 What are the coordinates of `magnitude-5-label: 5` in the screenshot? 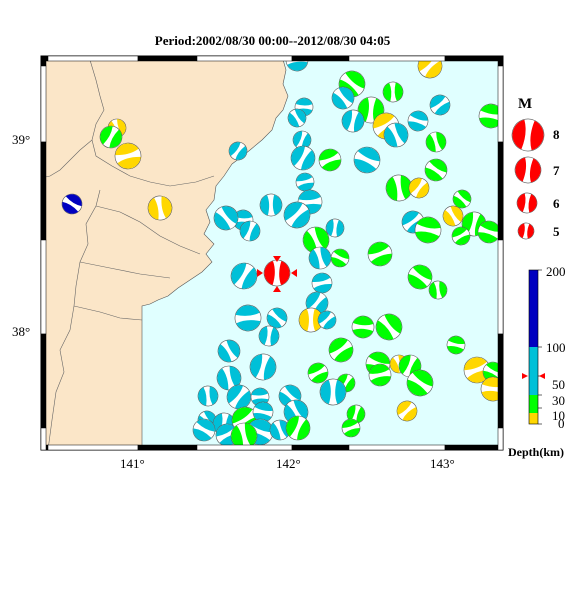 It's located at (556, 231).